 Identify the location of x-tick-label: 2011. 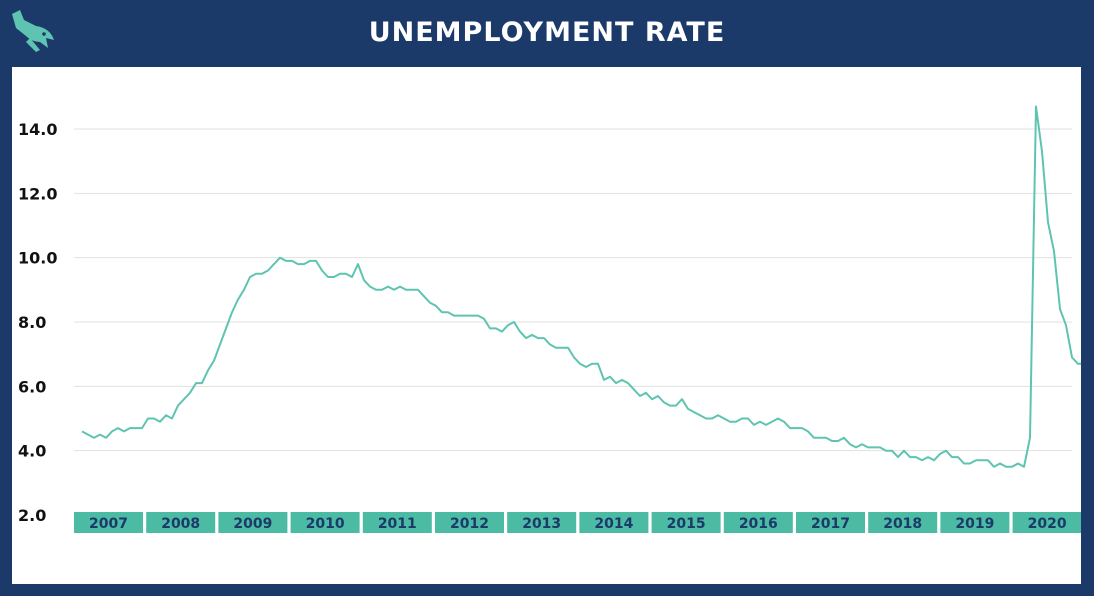
(397, 524).